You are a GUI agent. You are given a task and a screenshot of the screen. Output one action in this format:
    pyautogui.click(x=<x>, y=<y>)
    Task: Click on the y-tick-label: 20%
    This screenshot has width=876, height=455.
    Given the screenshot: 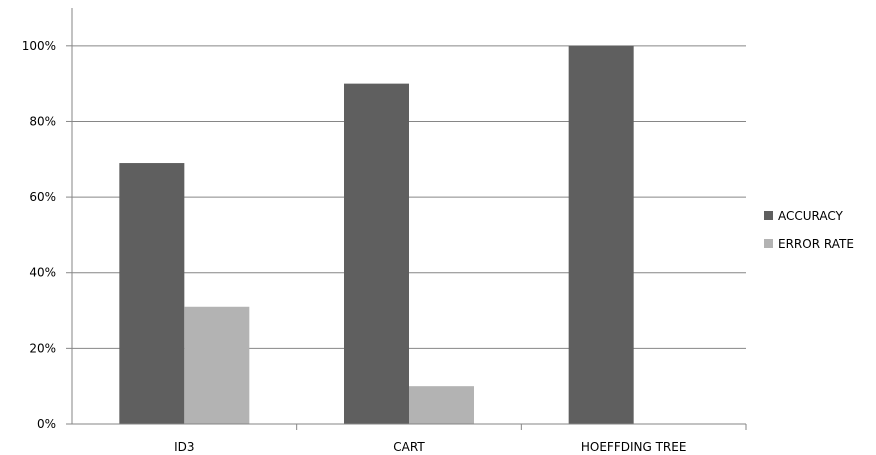 What is the action you would take?
    pyautogui.click(x=42, y=348)
    